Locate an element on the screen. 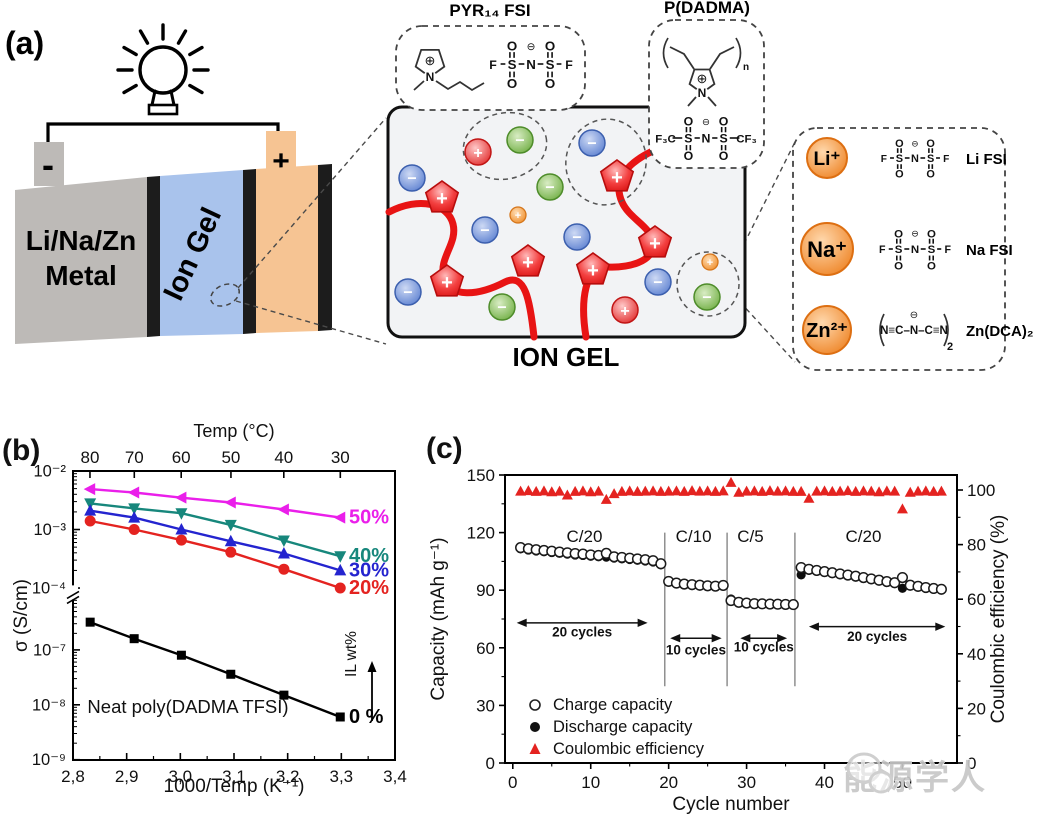 The height and width of the screenshot is (826, 1040). cation-circle is located at coordinates (478, 152).